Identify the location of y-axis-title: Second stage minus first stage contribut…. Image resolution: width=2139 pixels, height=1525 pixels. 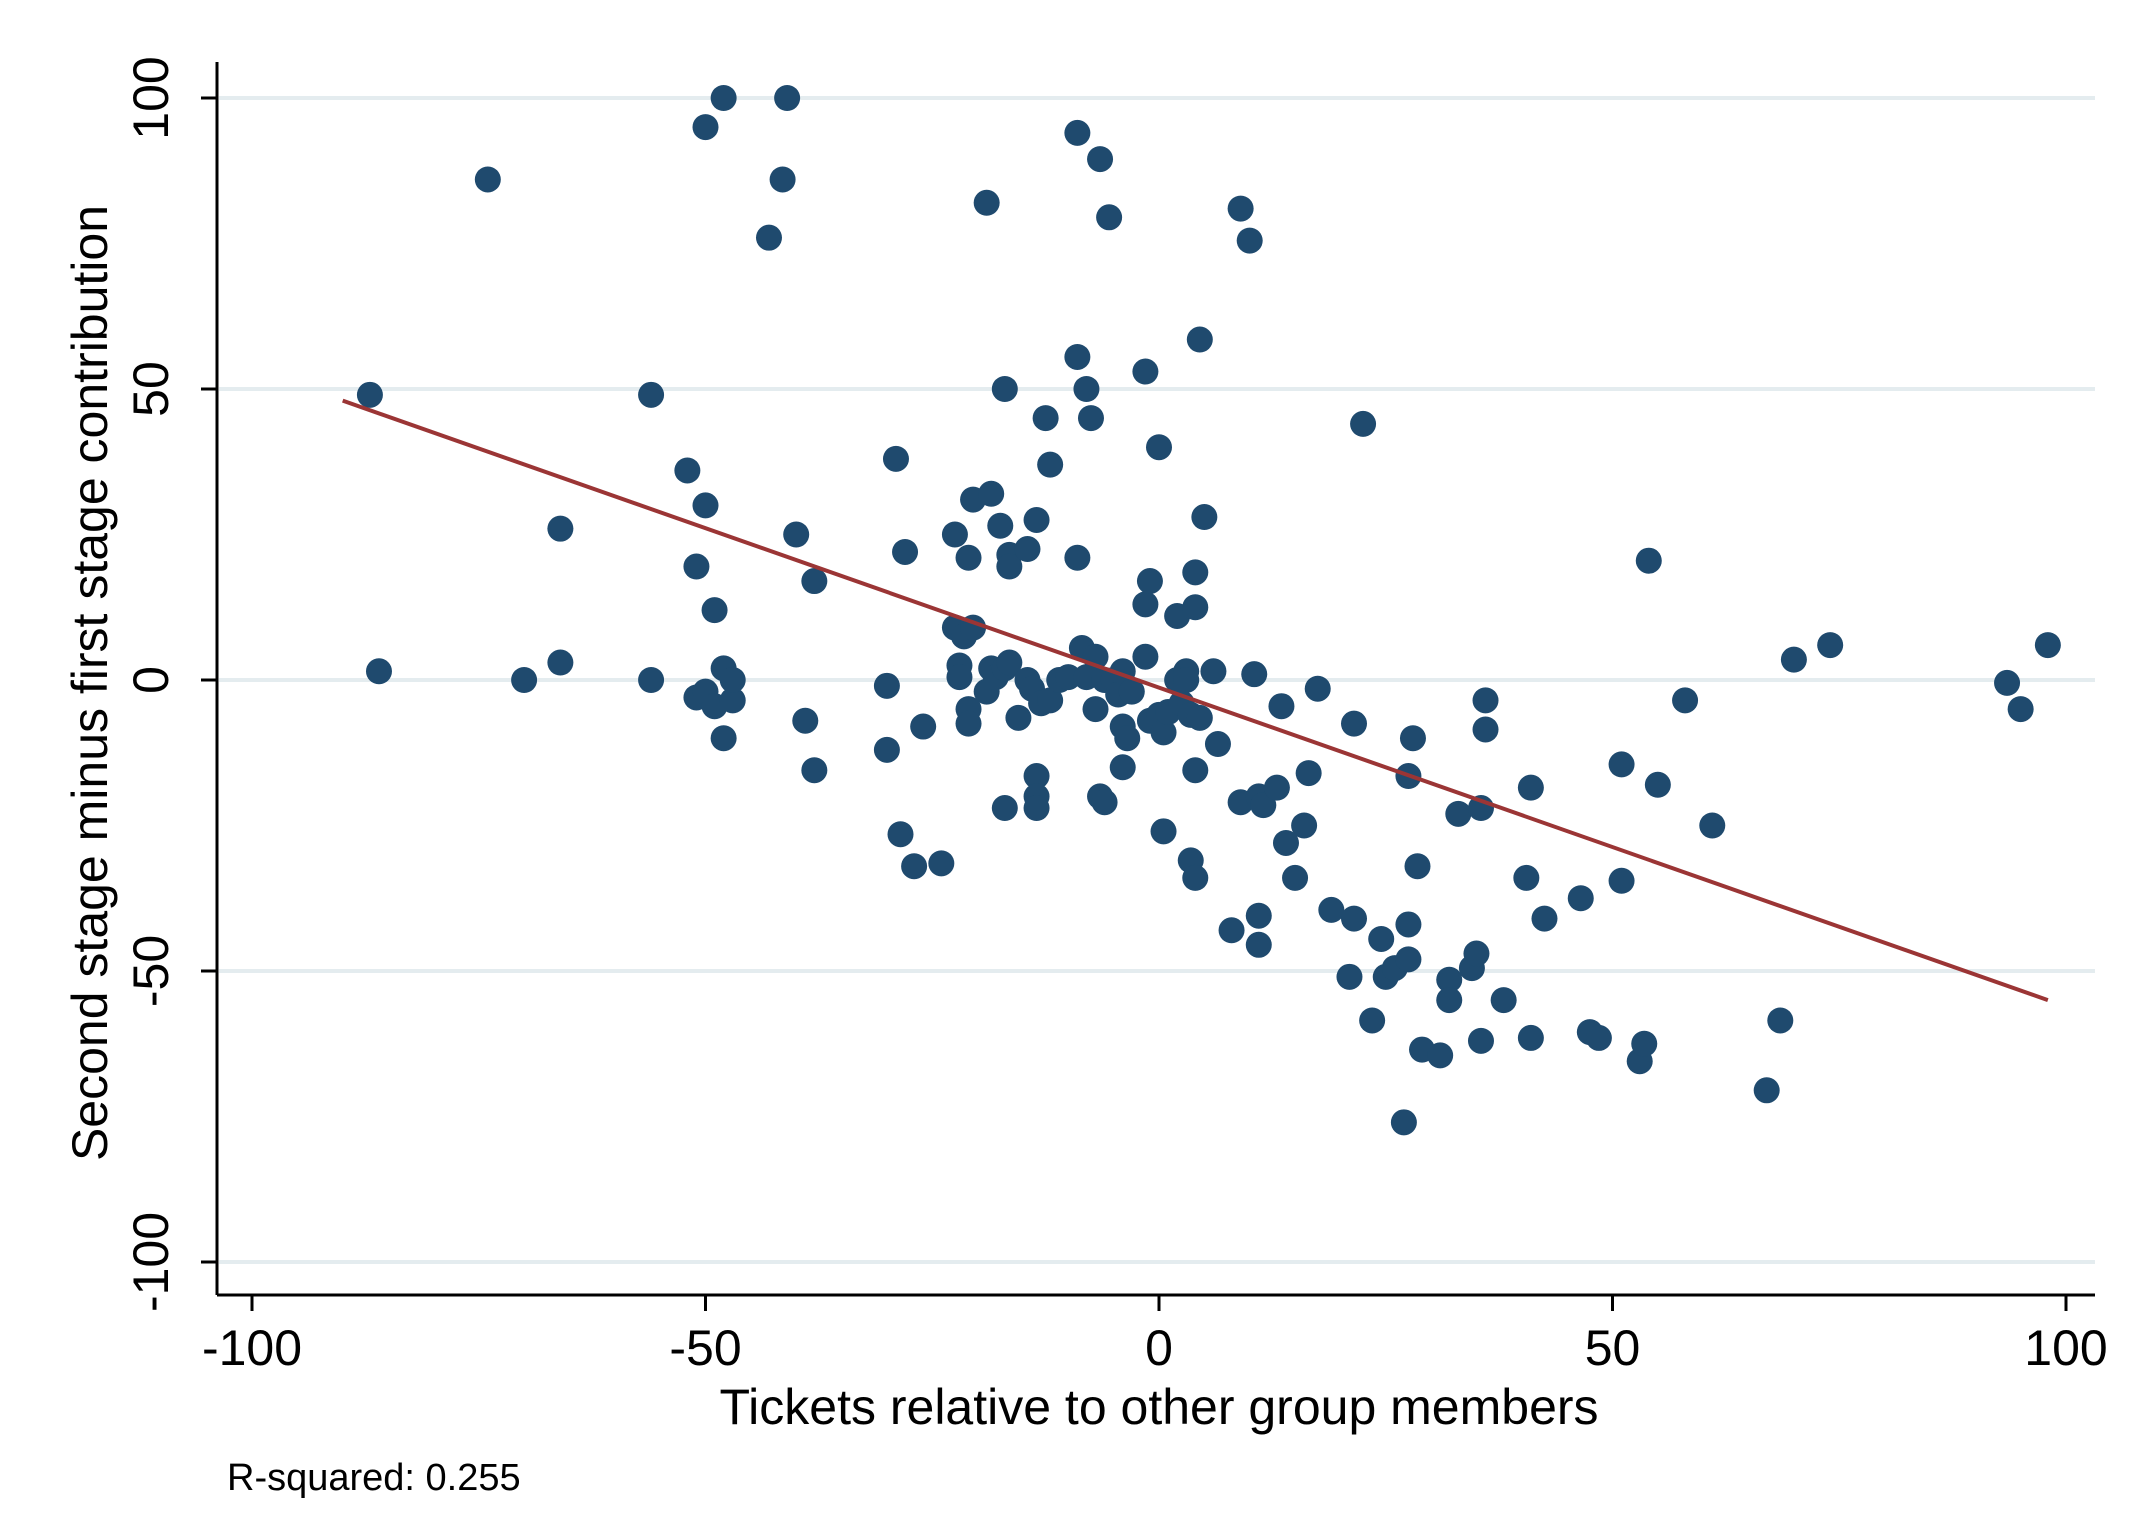
(90, 683).